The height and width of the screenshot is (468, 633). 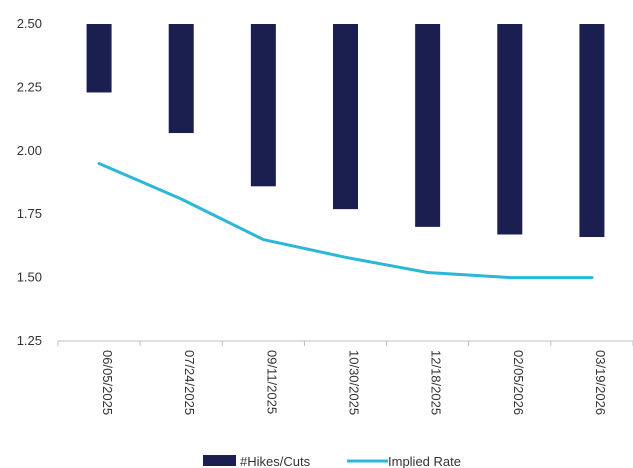 What do you see at coordinates (271, 382) in the screenshot?
I see `x-tick-label: 09/11/2025` at bounding box center [271, 382].